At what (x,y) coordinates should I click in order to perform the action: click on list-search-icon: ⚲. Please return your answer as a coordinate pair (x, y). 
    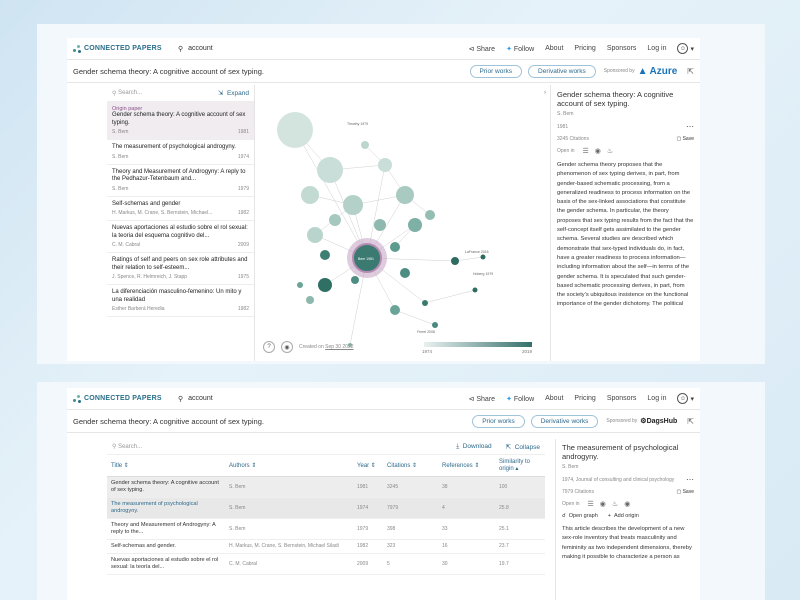
    Looking at the image, I should click on (115, 93).